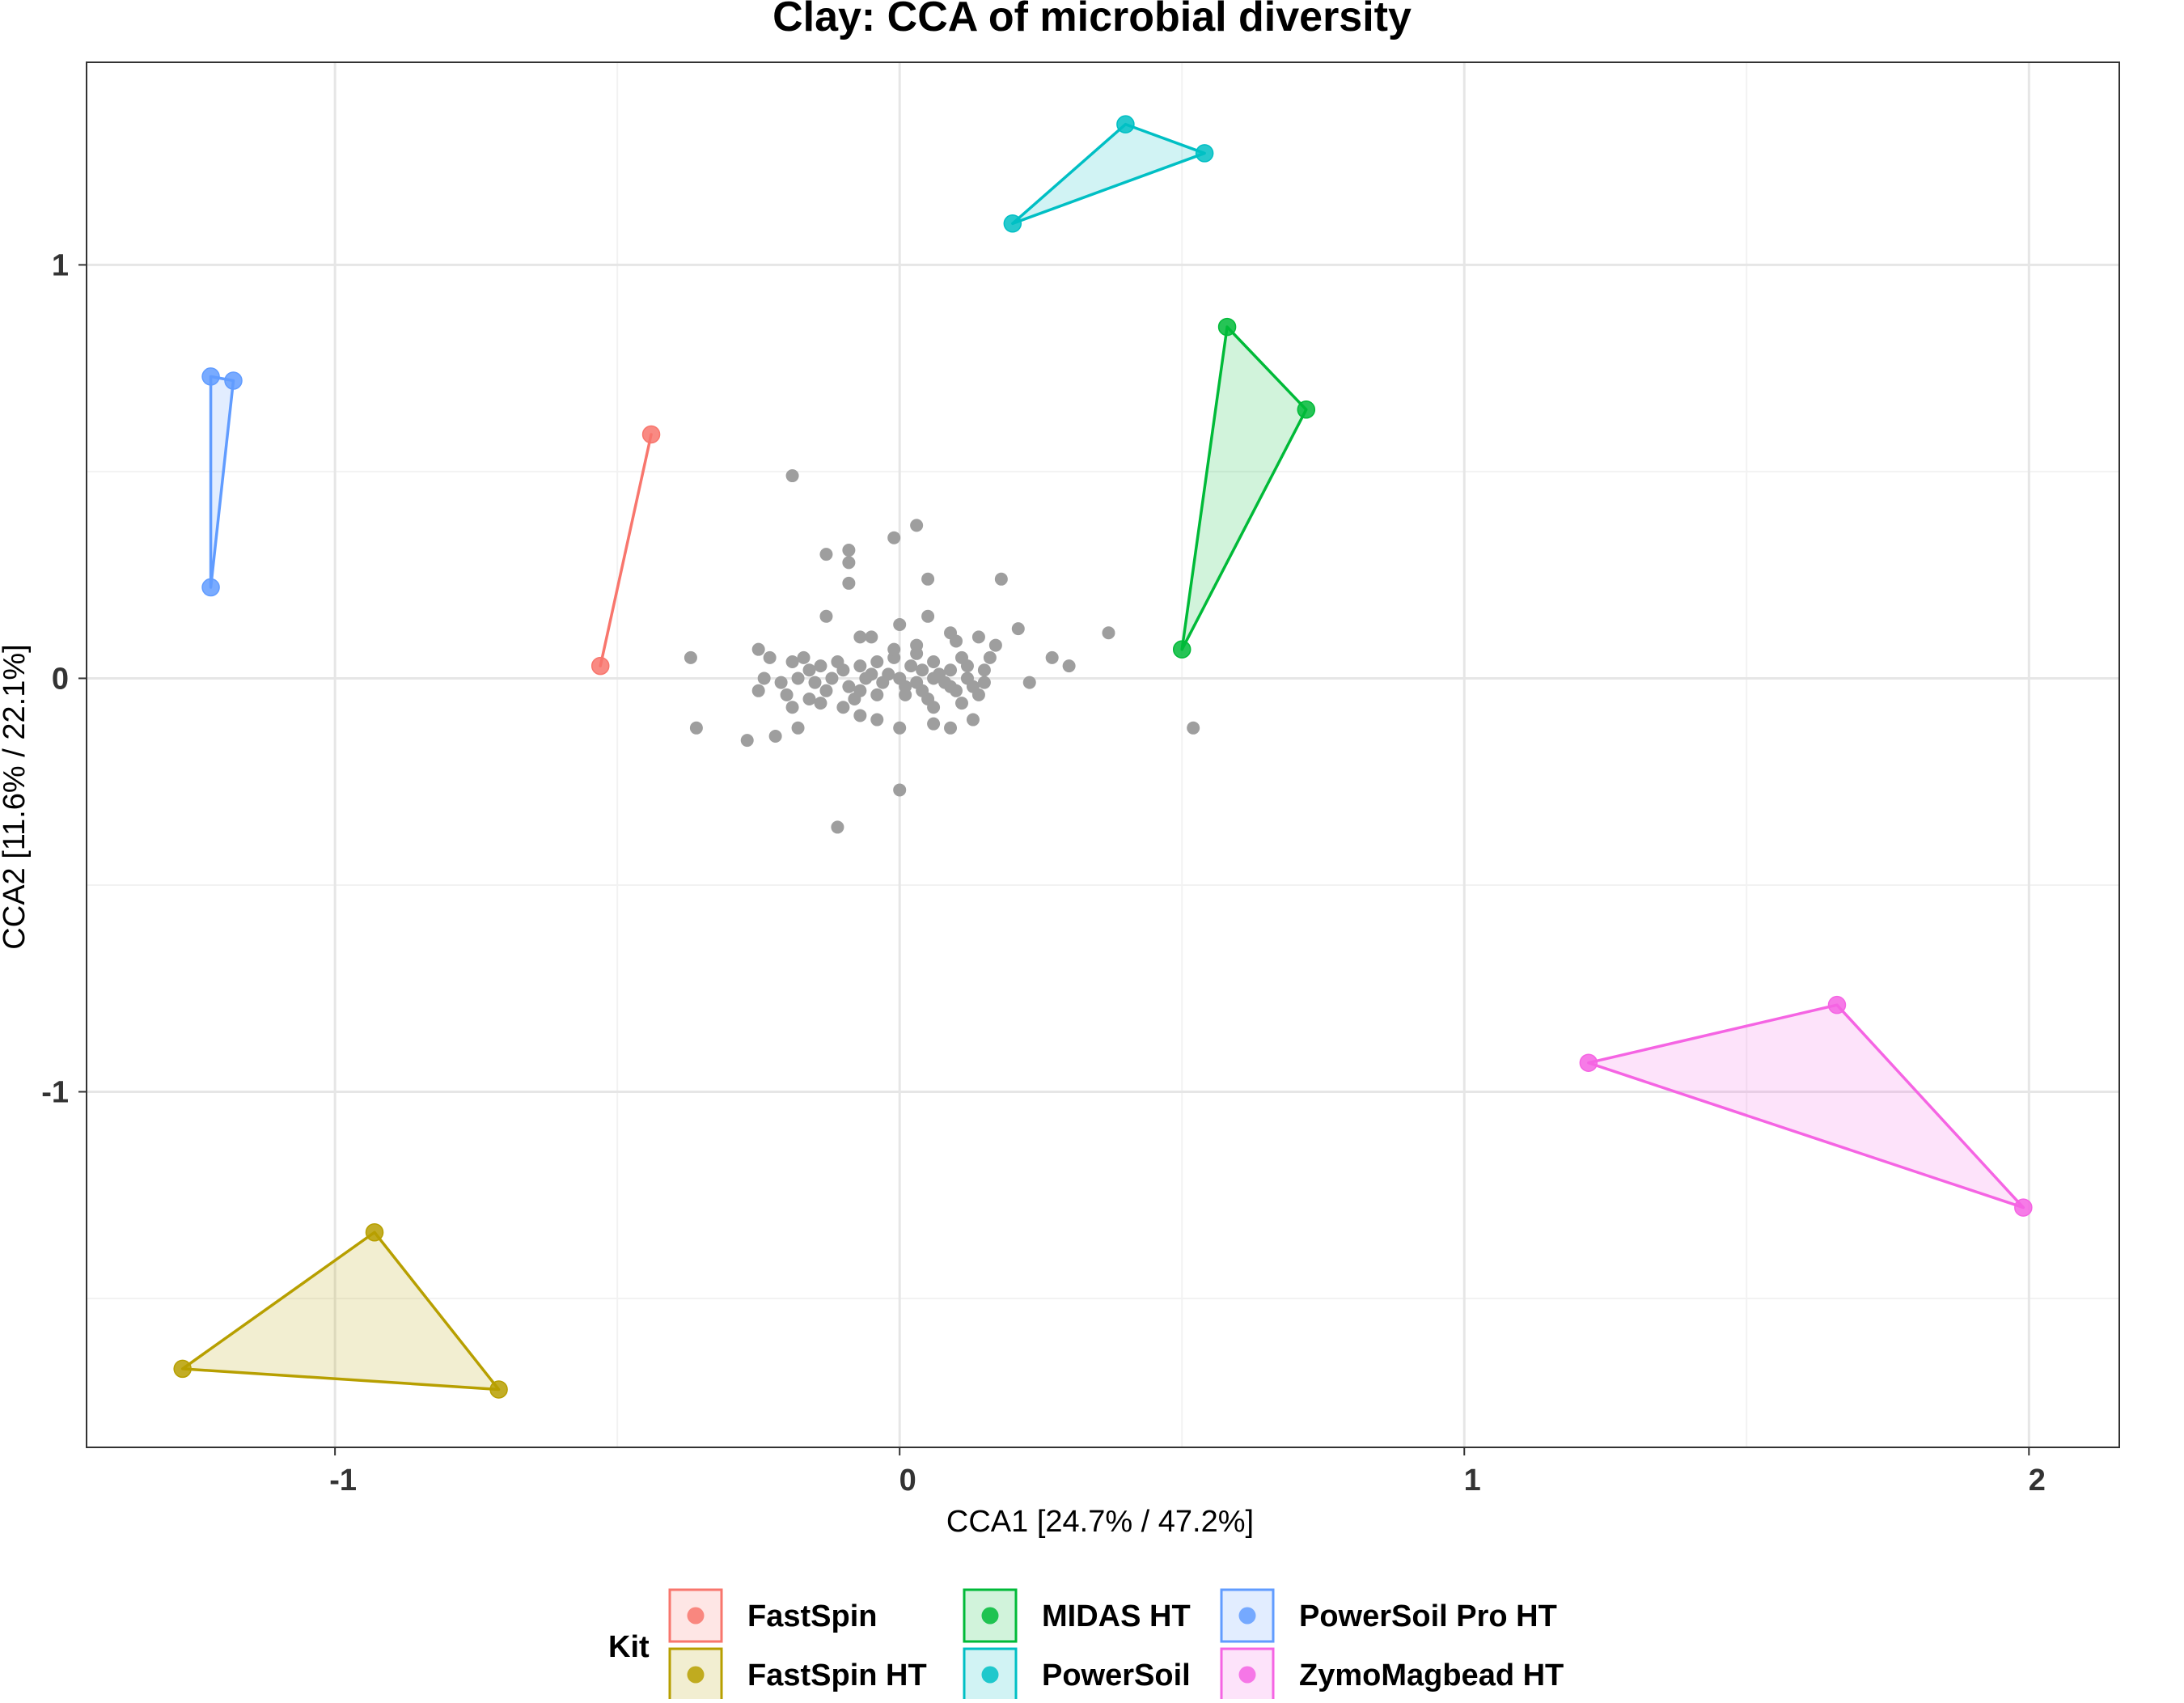 Image resolution: width=2184 pixels, height=1703 pixels. I want to click on legend-dot-powersoil, so click(990, 1675).